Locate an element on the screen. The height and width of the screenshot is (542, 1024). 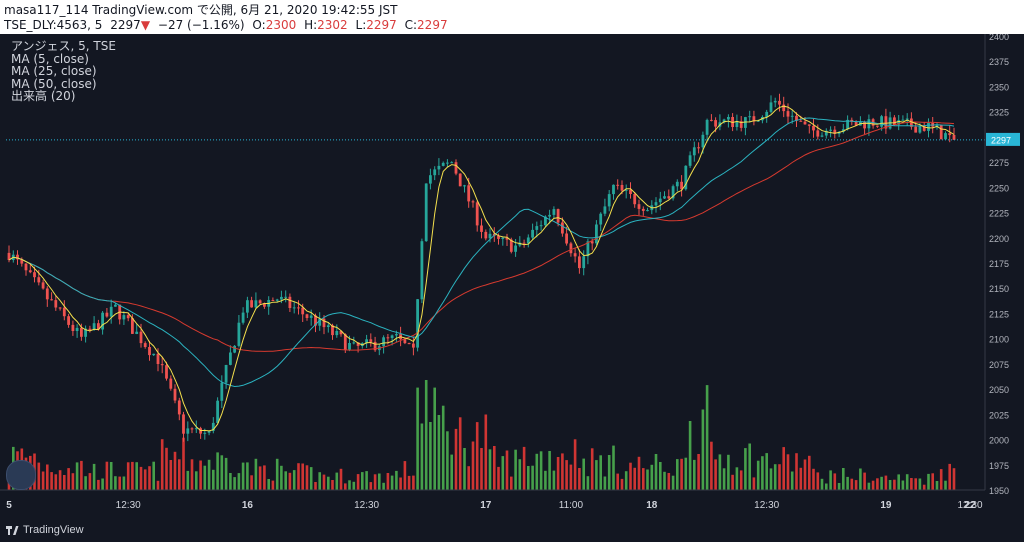
tradingview-brand: TradingView is located at coordinates (45, 530).